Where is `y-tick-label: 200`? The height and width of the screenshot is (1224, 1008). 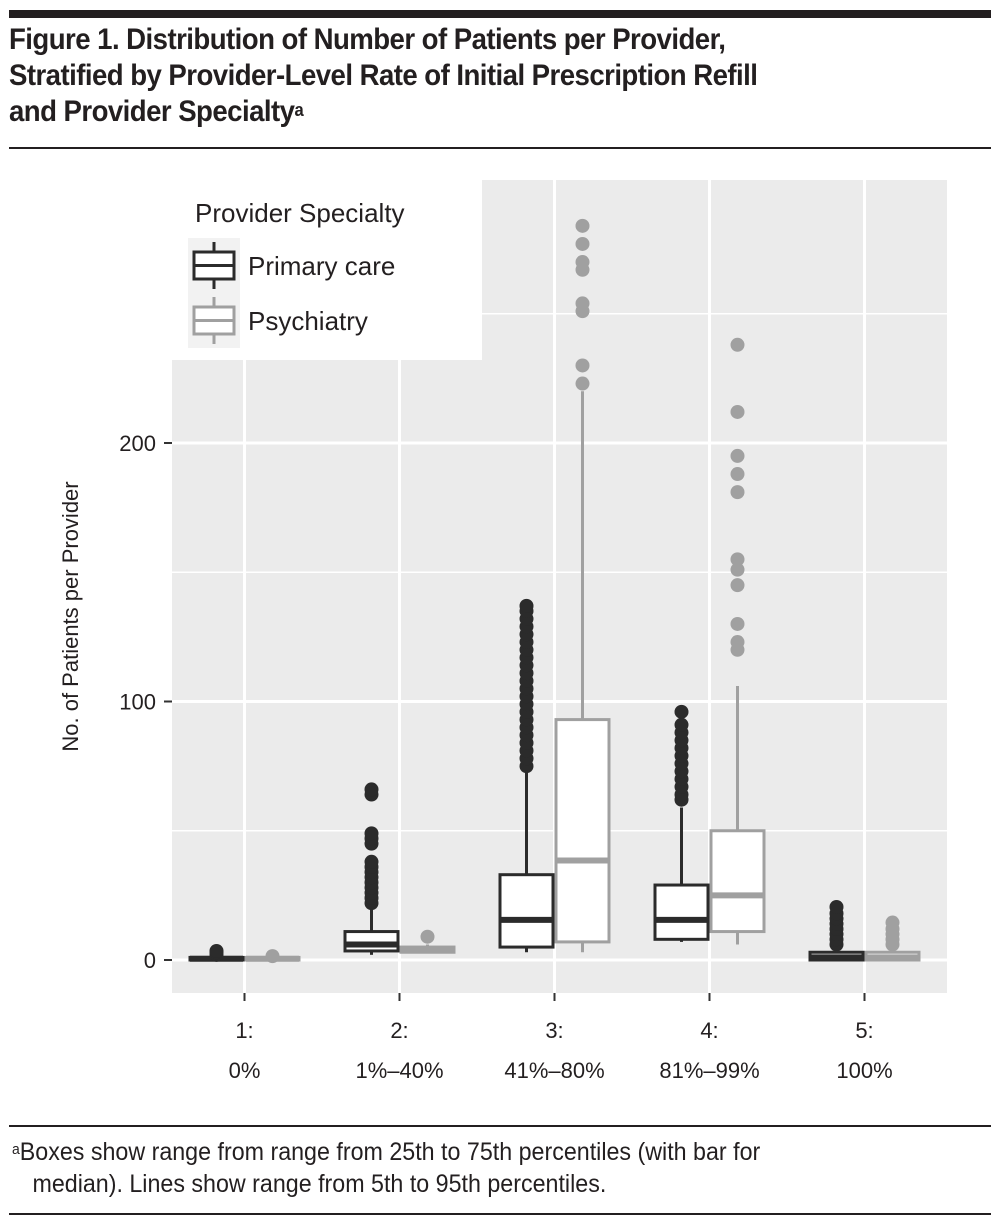
y-tick-label: 200 is located at coordinates (137, 443).